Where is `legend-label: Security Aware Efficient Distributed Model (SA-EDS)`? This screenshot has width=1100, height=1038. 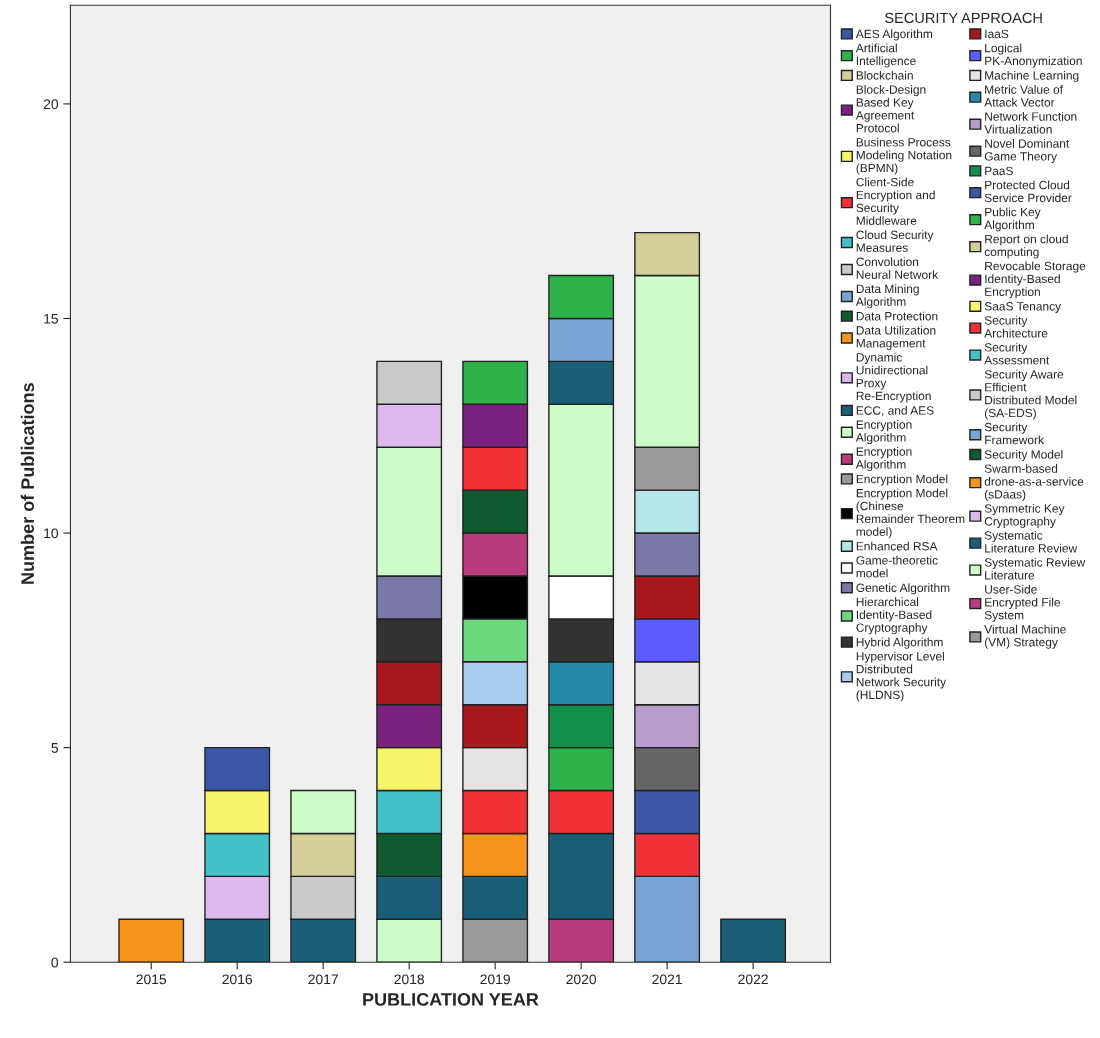
legend-label: Security Aware Efficient Distributed Model (SA-EDS) is located at coordinates (1030, 394).